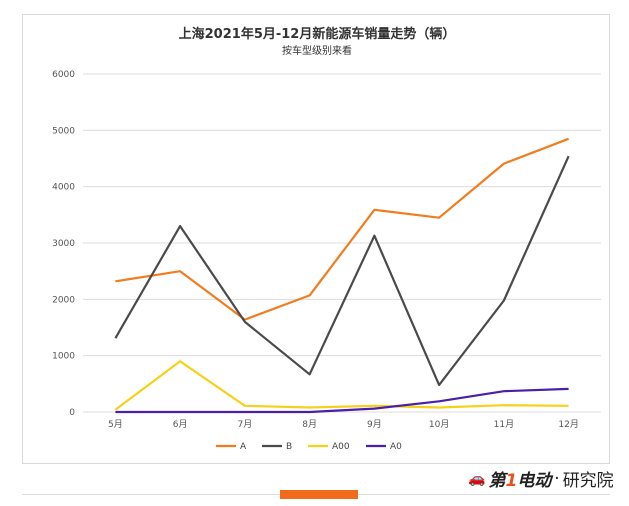  I want to click on chart-subtitle: 按车型级别来看, so click(317, 50).